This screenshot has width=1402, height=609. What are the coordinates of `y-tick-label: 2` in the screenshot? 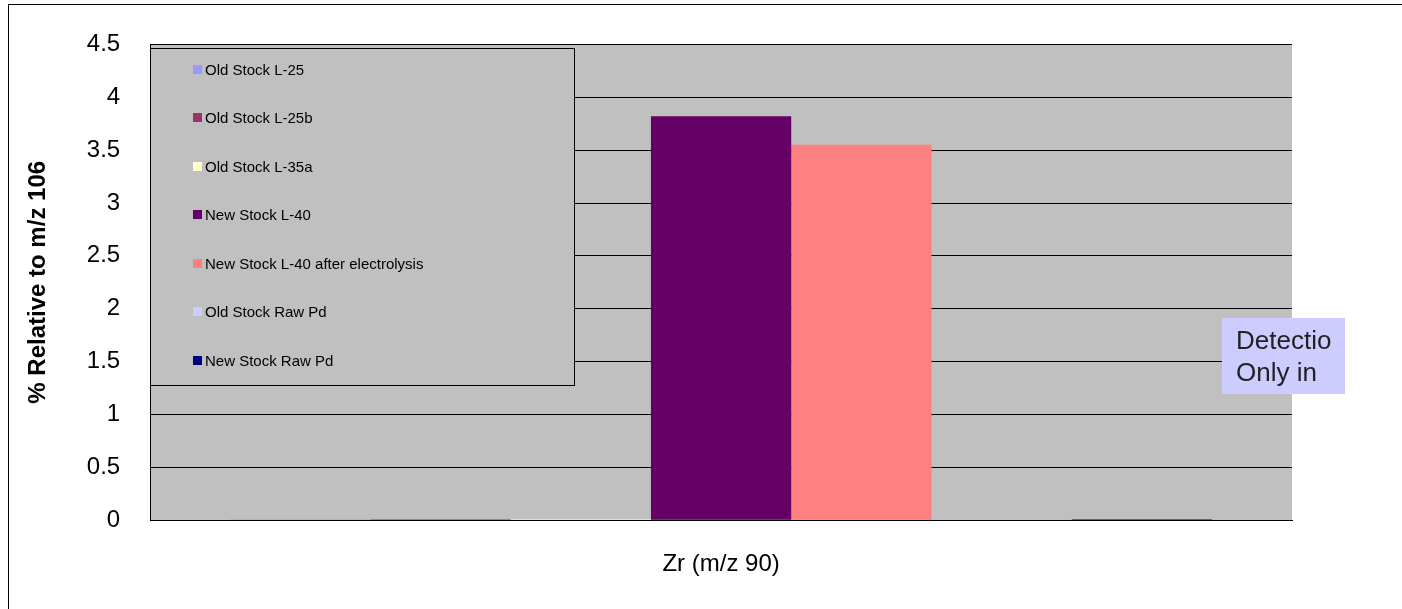 It's located at (113, 307).